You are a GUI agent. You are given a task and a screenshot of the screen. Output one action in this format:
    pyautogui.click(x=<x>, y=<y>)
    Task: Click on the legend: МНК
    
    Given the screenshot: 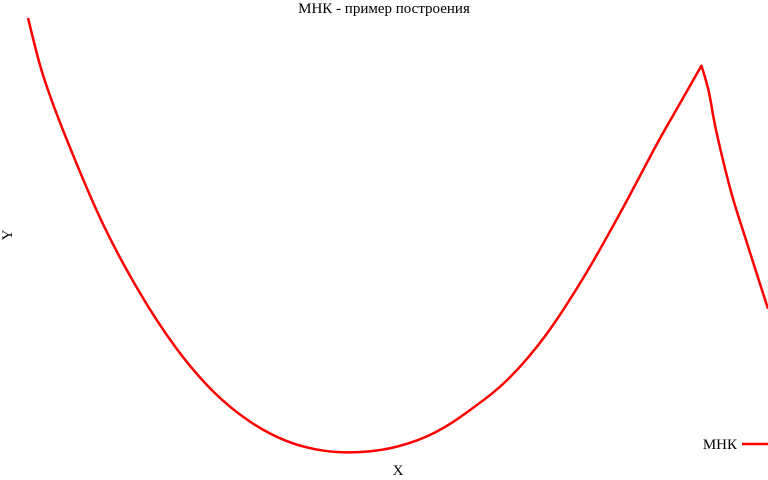 What is the action you would take?
    pyautogui.click(x=735, y=445)
    